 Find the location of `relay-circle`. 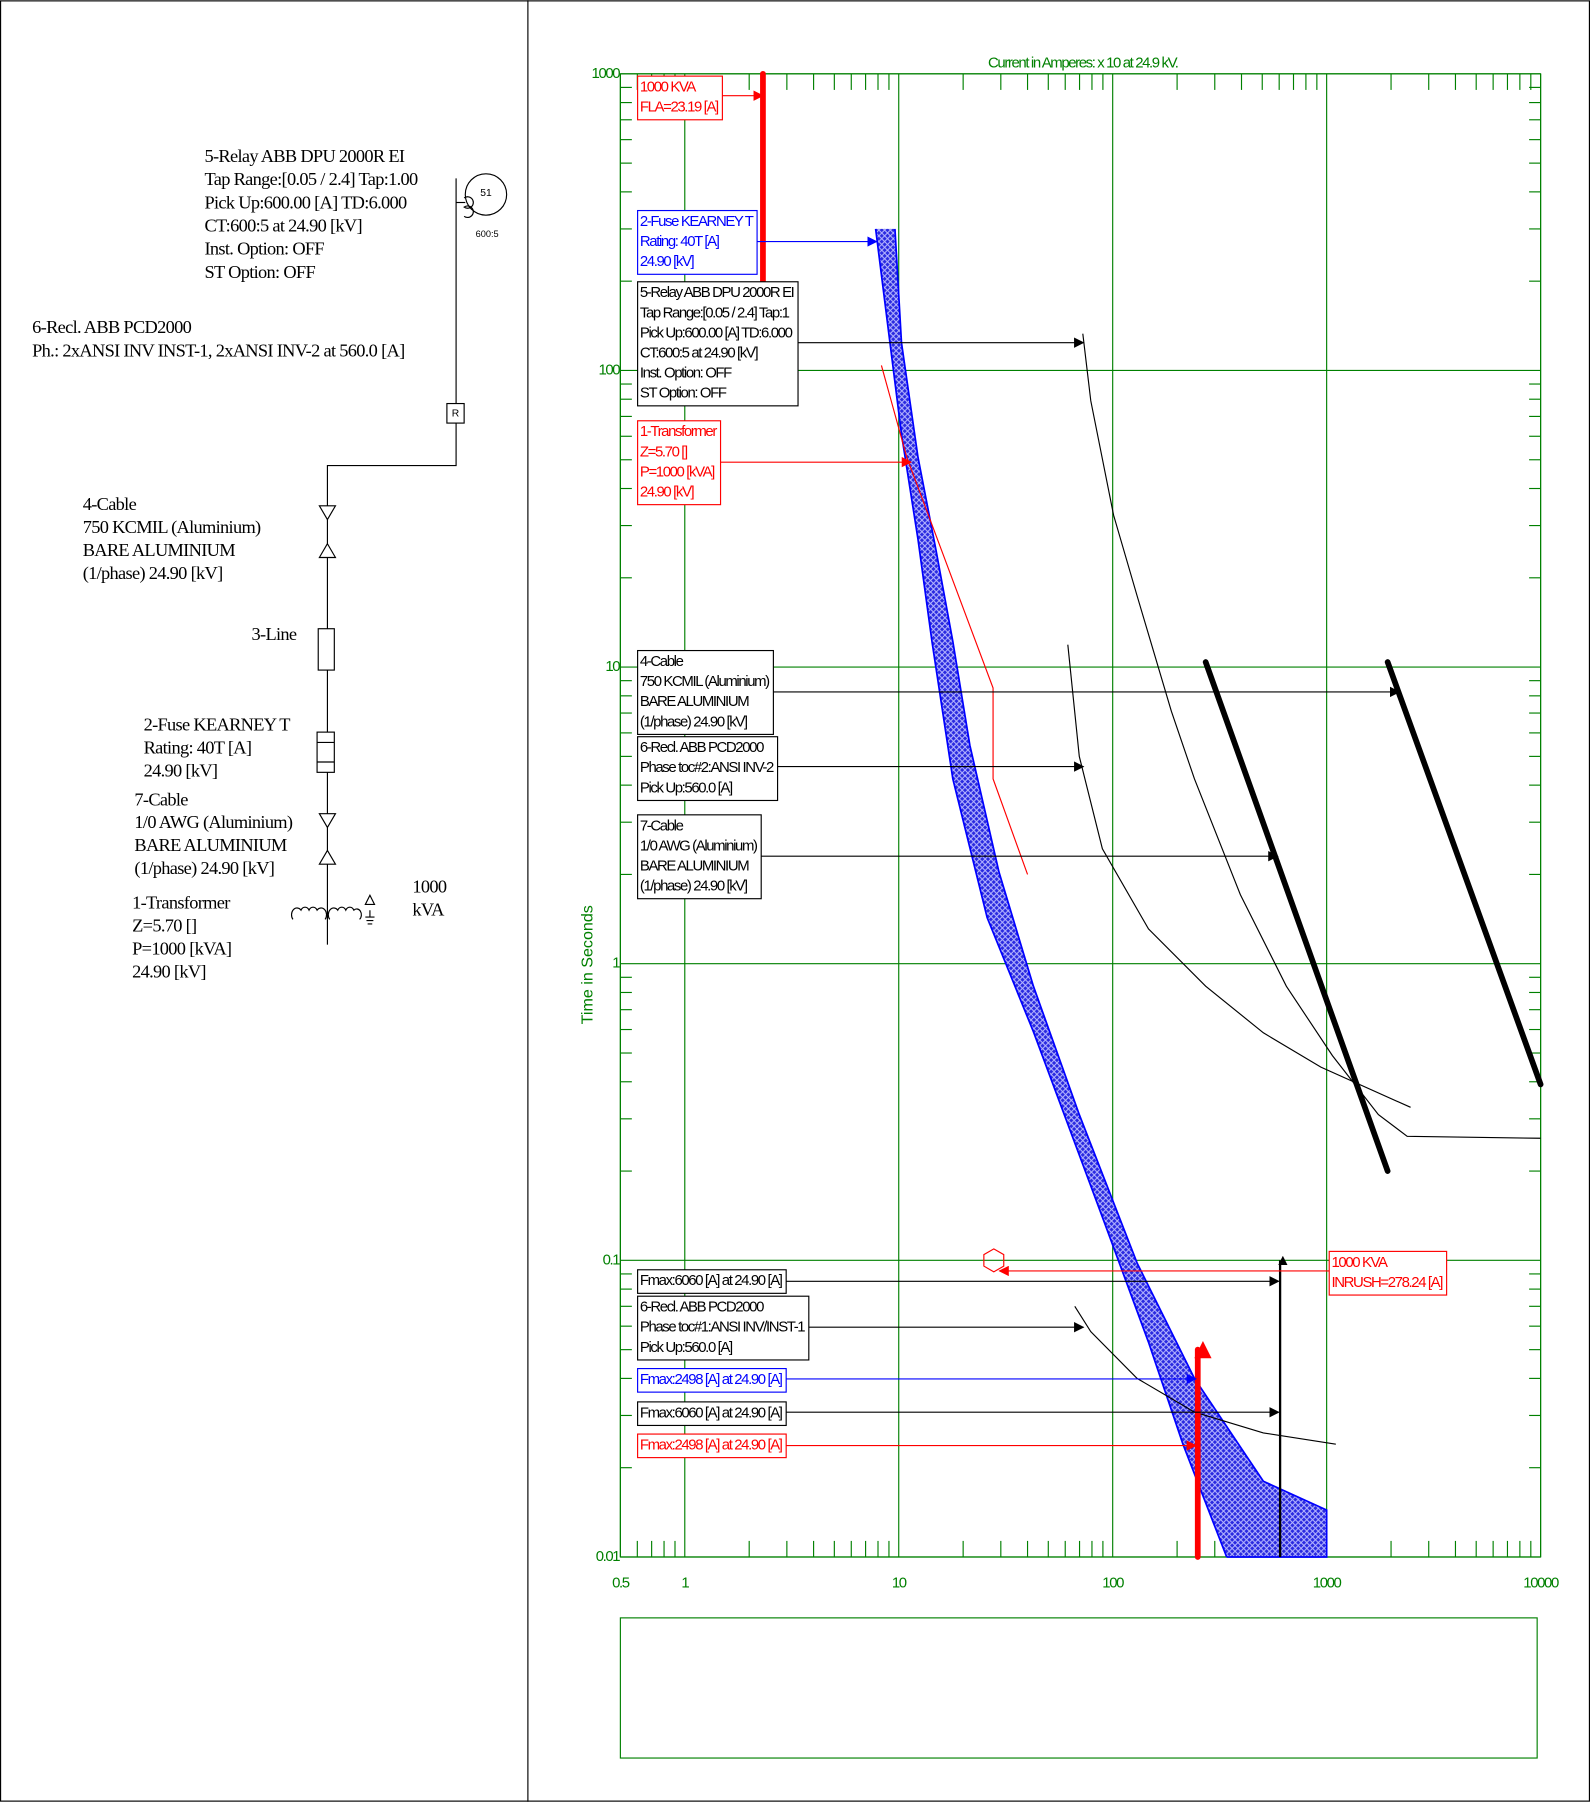

relay-circle is located at coordinates (486, 194).